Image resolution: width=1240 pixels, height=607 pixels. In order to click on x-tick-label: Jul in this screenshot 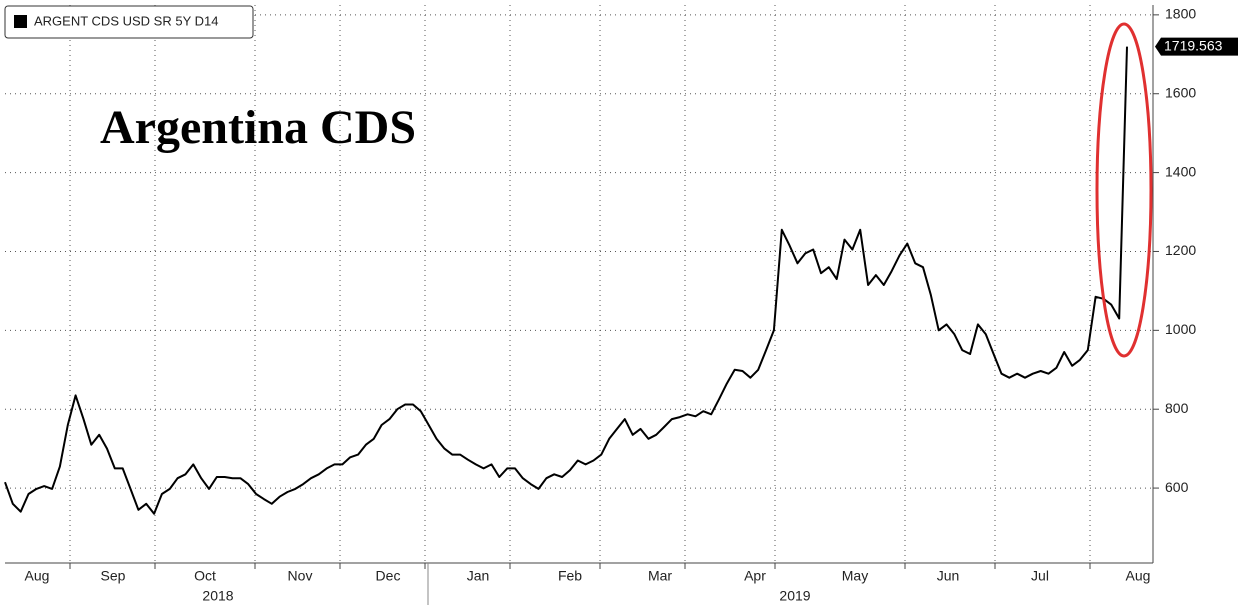, I will do `click(1040, 576)`.